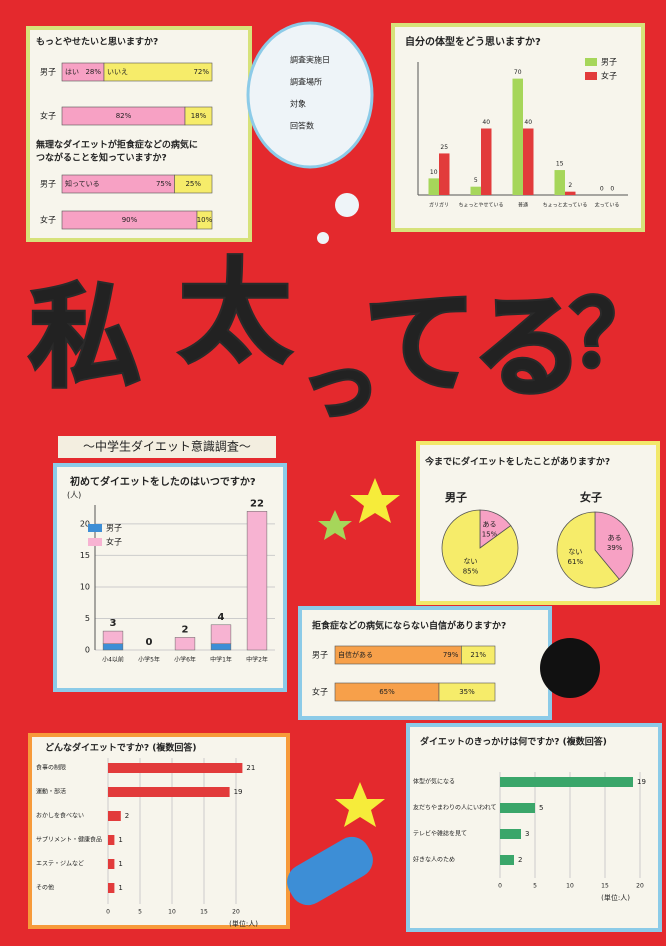 The image size is (666, 946). What do you see at coordinates (570, 668) in the screenshot?
I see `skull` at bounding box center [570, 668].